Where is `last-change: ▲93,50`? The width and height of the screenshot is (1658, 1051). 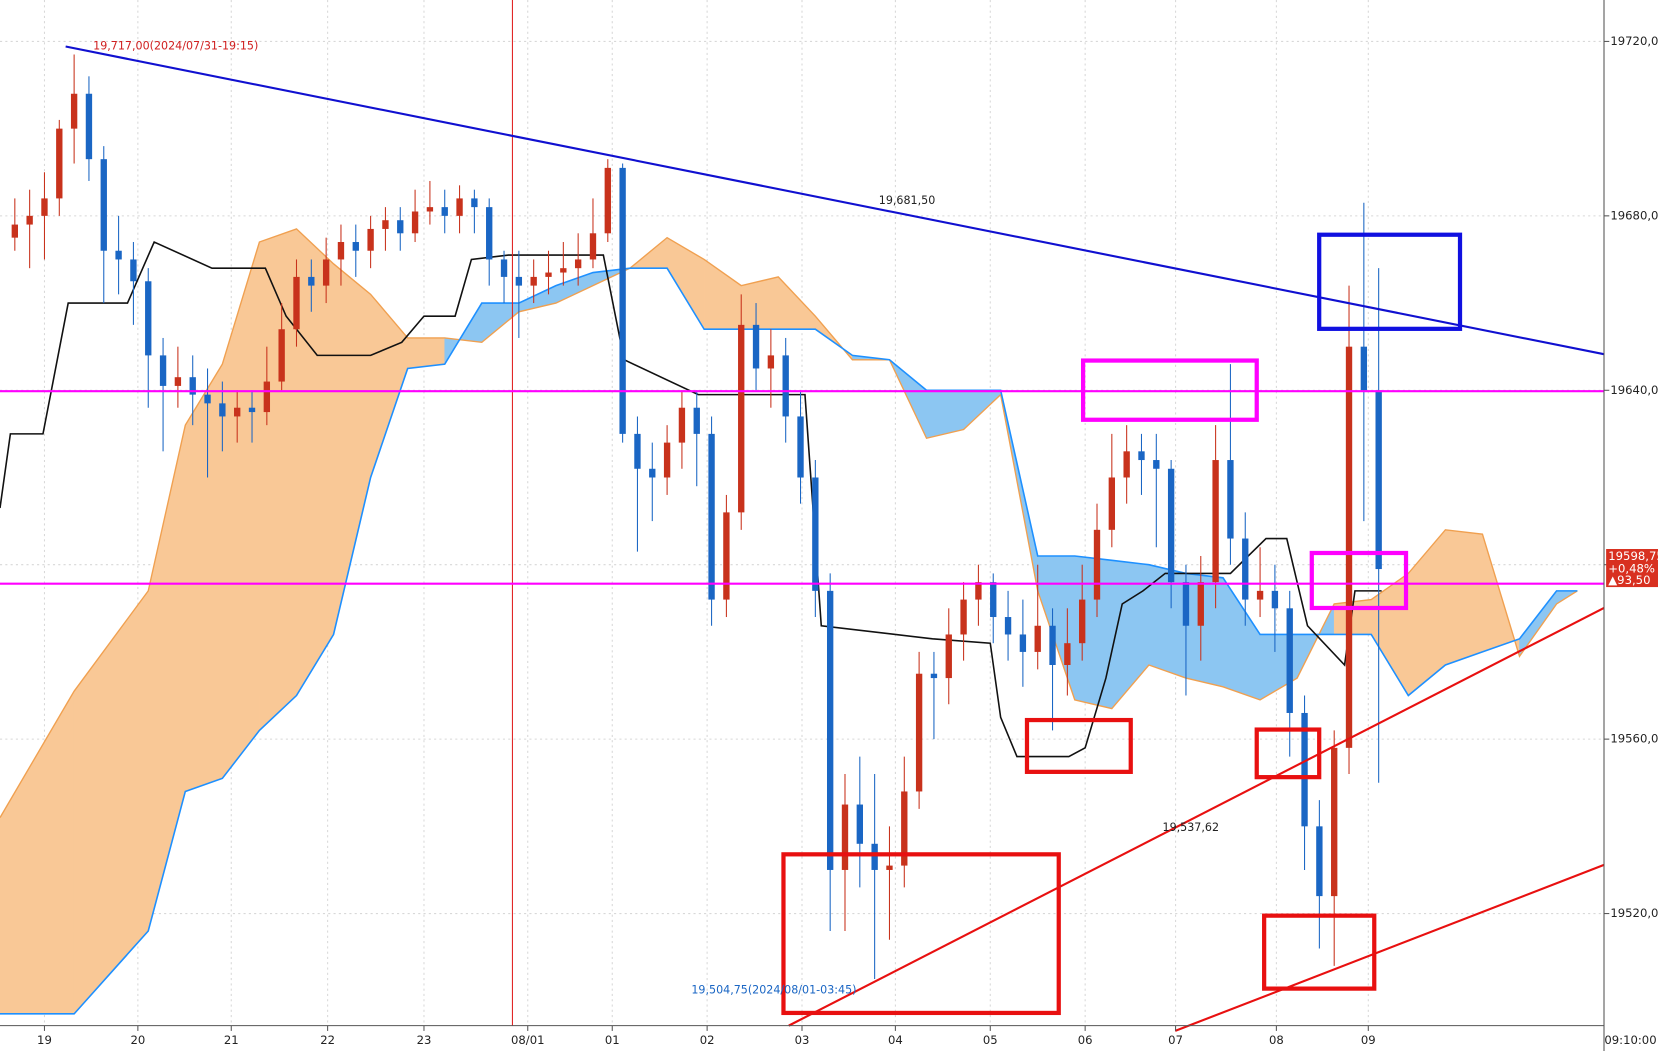
last-change: ▲93,50 is located at coordinates (1629, 580).